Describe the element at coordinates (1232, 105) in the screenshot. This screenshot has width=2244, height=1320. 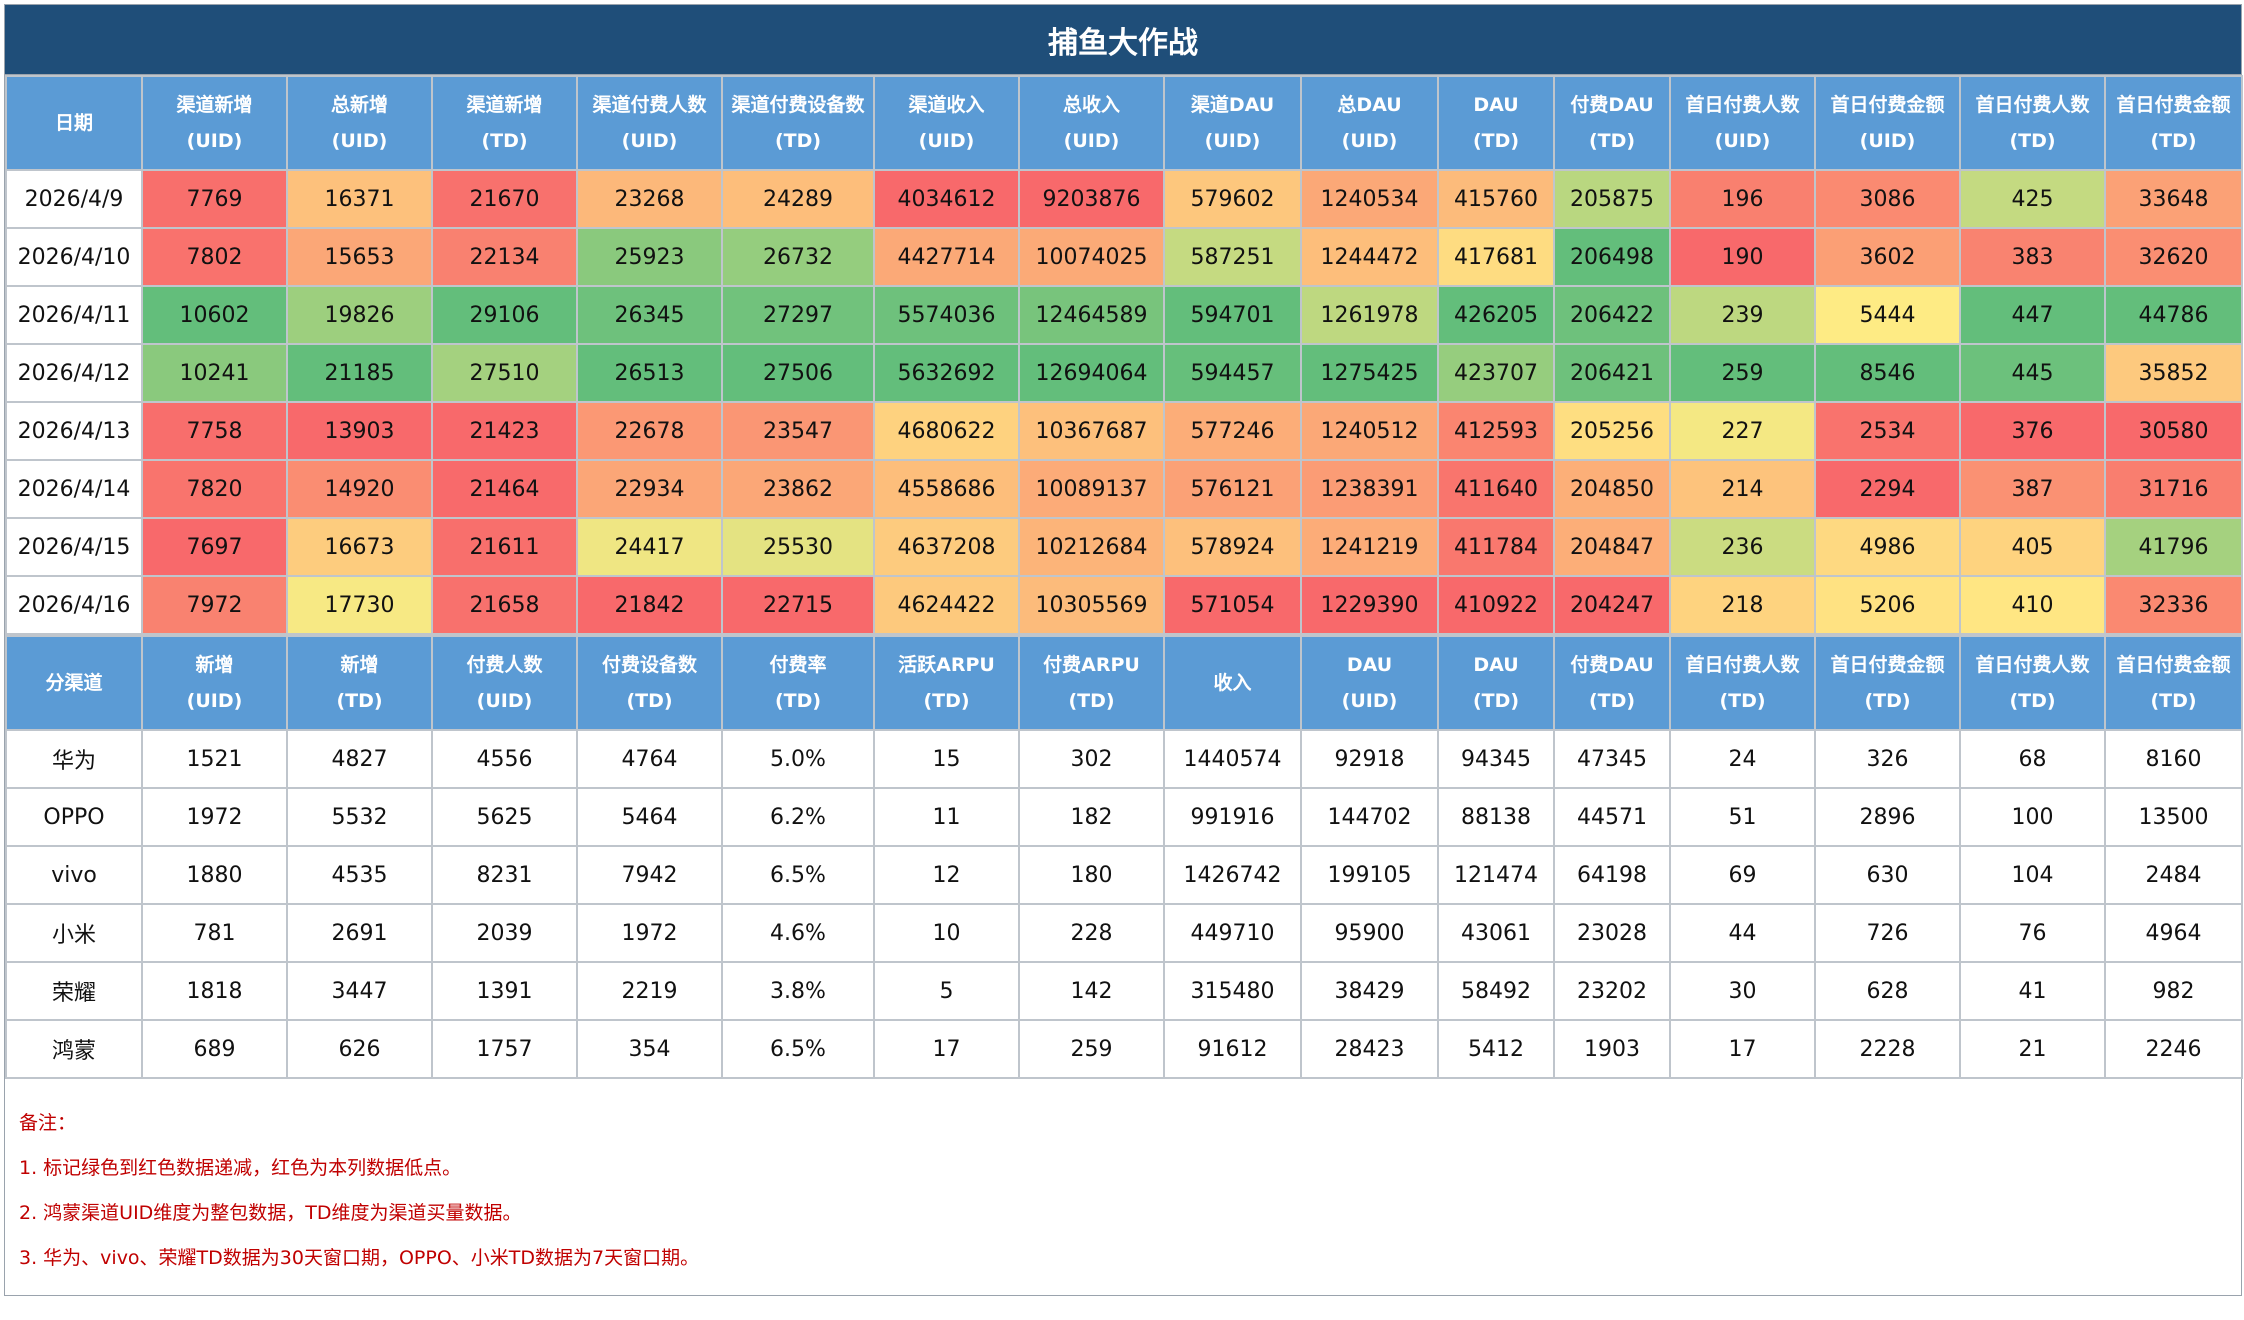
I see `column-header-label: 渠道DAU` at that location.